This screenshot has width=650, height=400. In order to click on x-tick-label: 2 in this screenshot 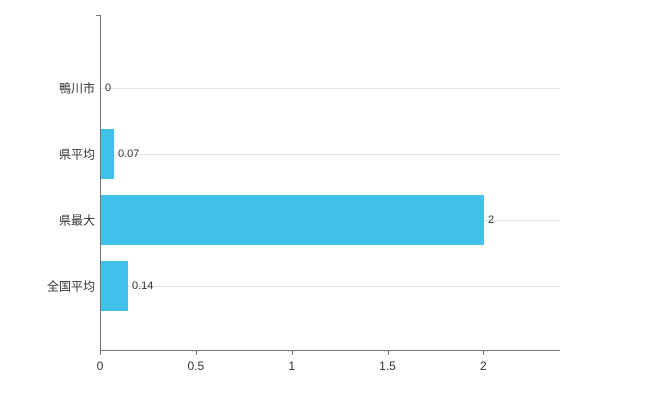, I will do `click(483, 366)`.